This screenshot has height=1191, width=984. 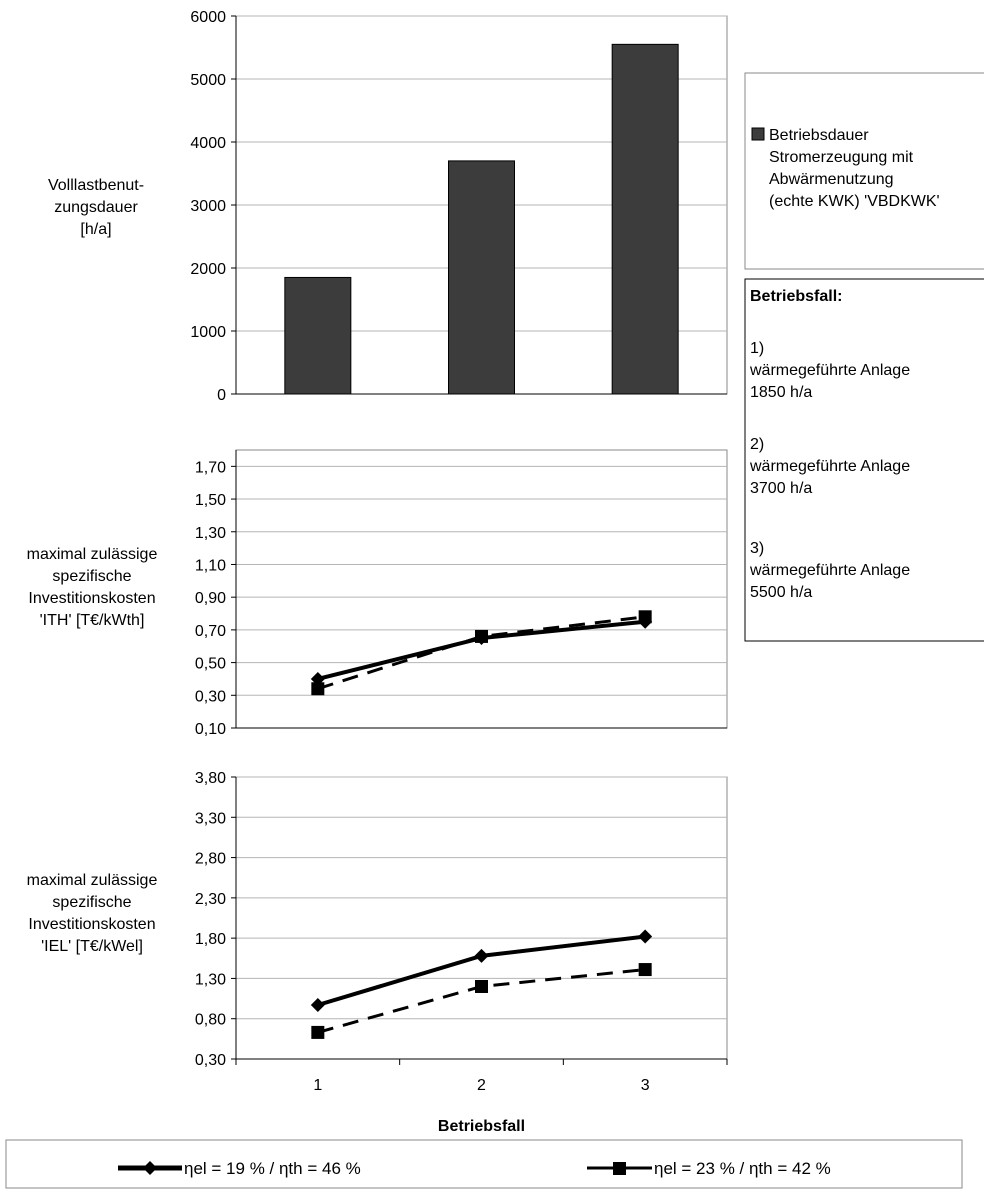 I want to click on legend-label-series-2: ηel = 23 % / ηth = 42 %, so click(x=742, y=1168).